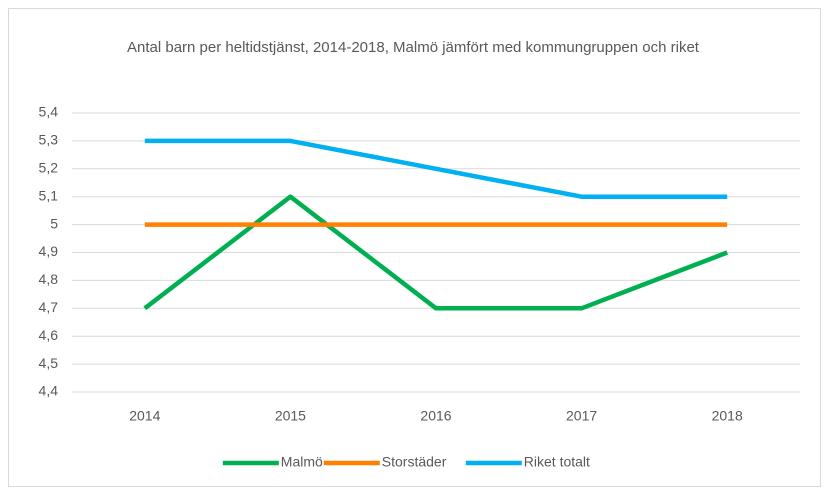  What do you see at coordinates (49, 279) in the screenshot?
I see `y-tick-label: 4,8` at bounding box center [49, 279].